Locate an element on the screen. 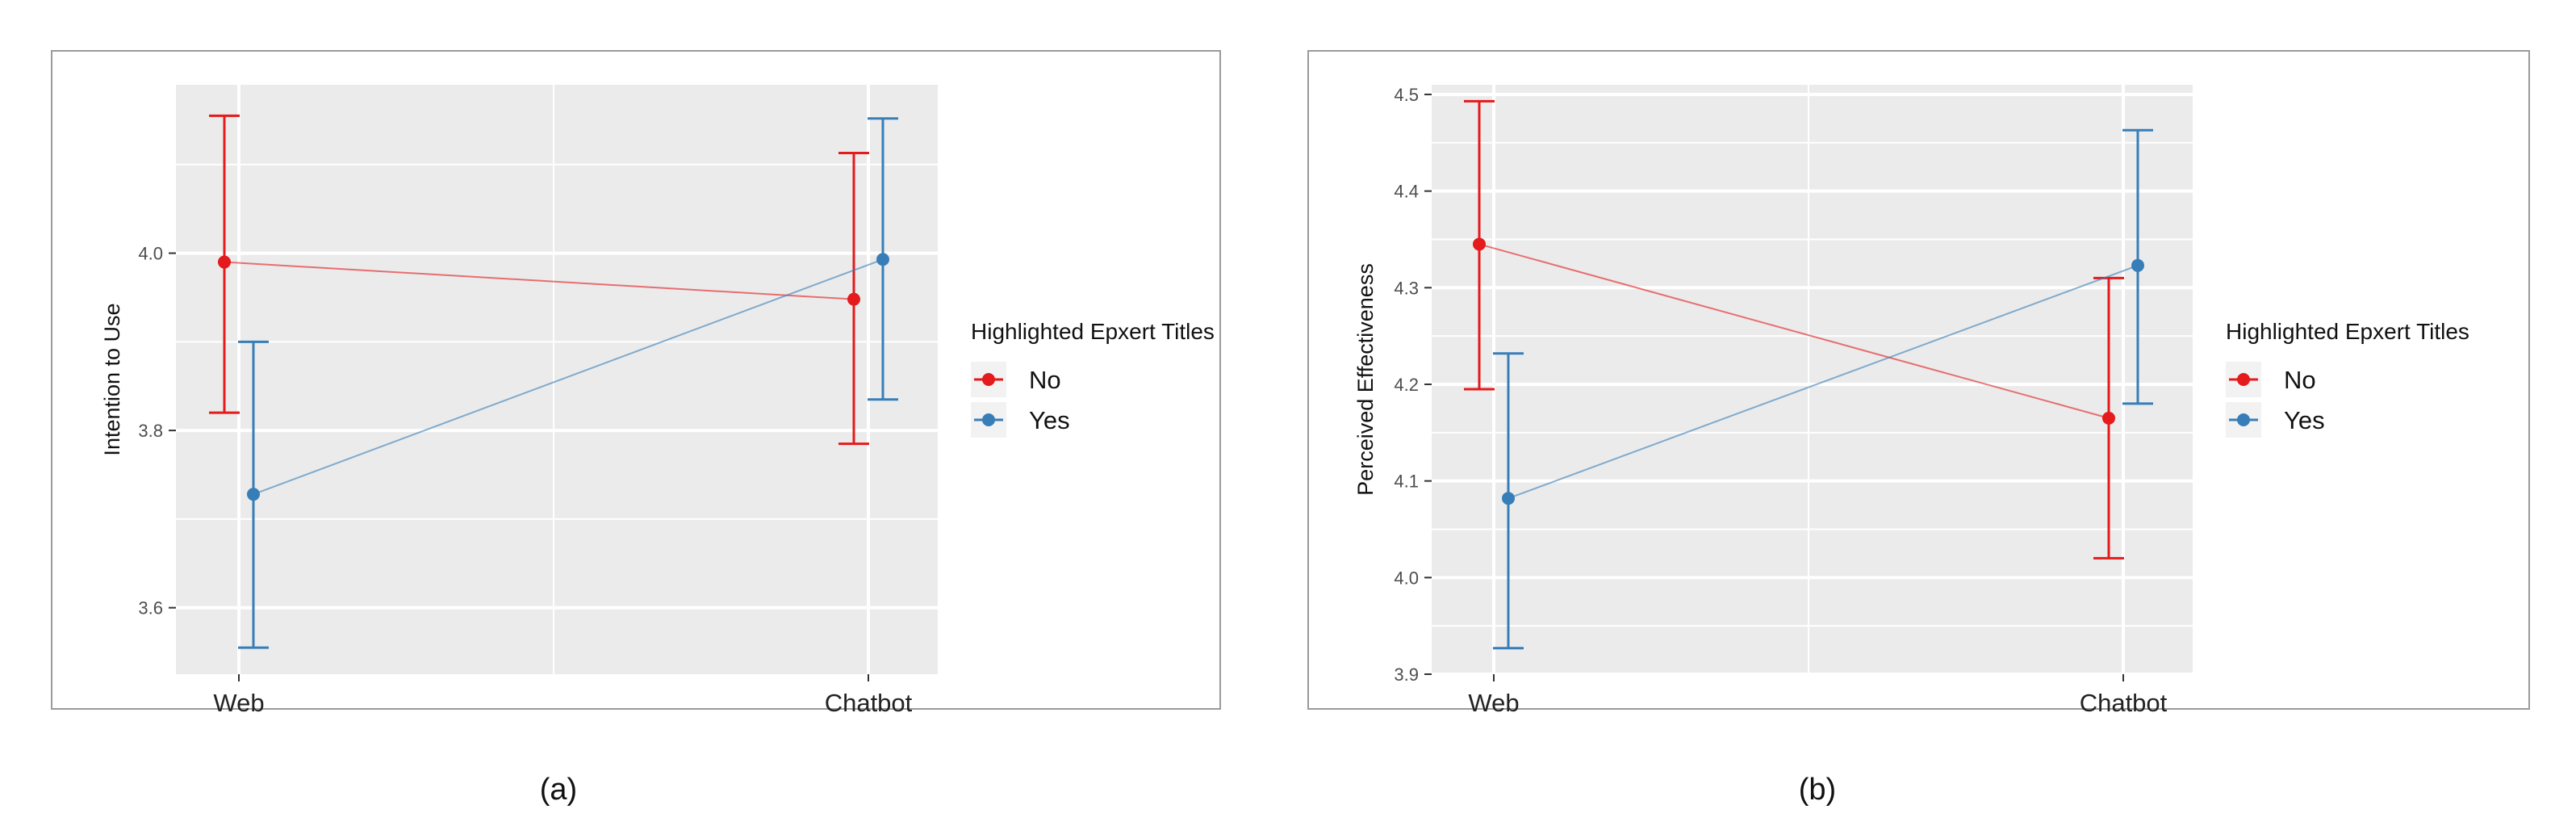 This screenshot has height=826, width=2576. y-axis-title: Perceived Effectiveness is located at coordinates (1365, 379).